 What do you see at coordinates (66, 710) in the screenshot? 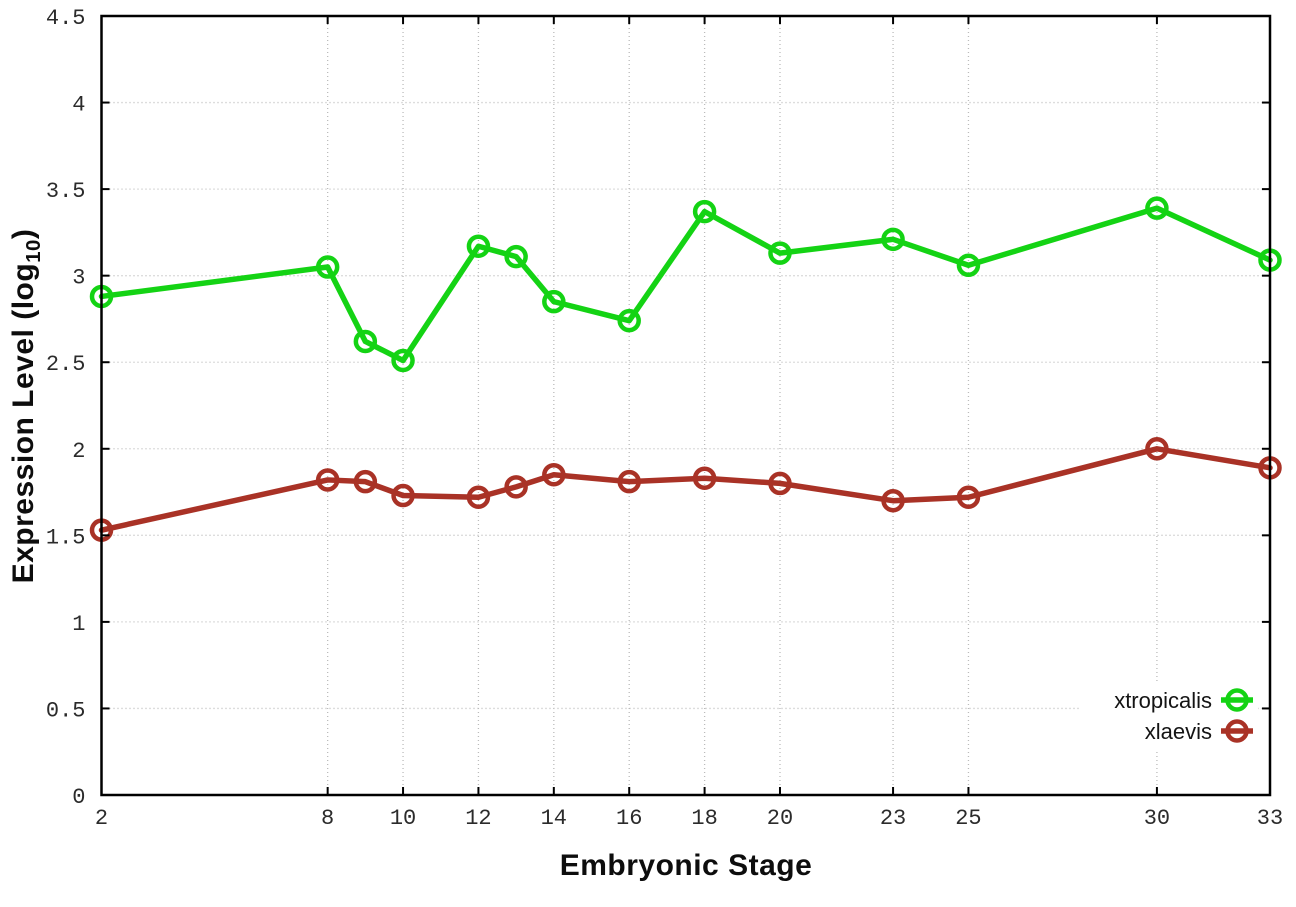
I see `y-tick-label: 0.5` at bounding box center [66, 710].